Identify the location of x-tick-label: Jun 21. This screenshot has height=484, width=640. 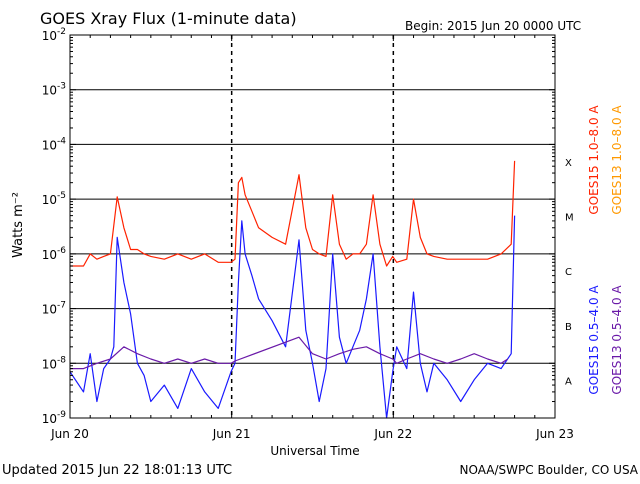
(231, 434).